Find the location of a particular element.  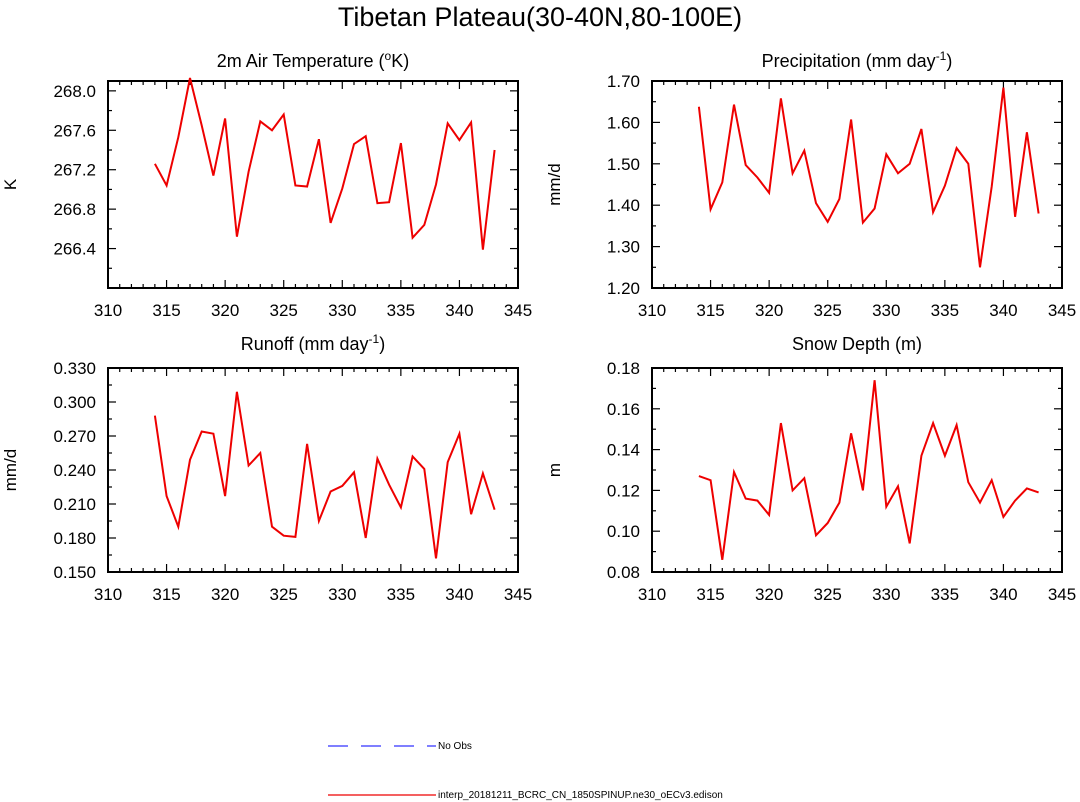

panel-title: Runoff (mm day-1) is located at coordinates (313, 343).